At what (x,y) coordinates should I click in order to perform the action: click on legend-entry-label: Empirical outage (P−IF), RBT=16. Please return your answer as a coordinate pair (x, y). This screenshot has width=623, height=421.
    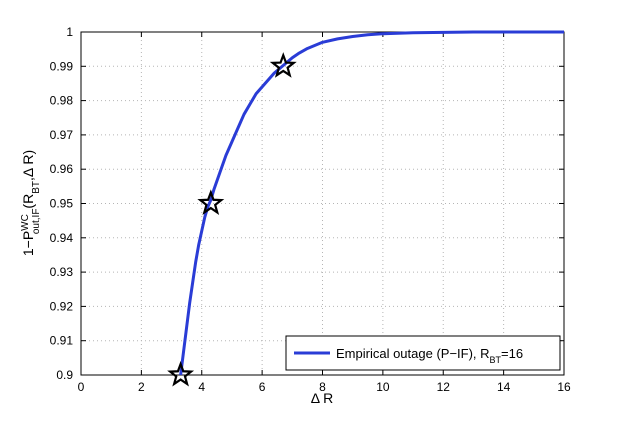
    Looking at the image, I should click on (429, 355).